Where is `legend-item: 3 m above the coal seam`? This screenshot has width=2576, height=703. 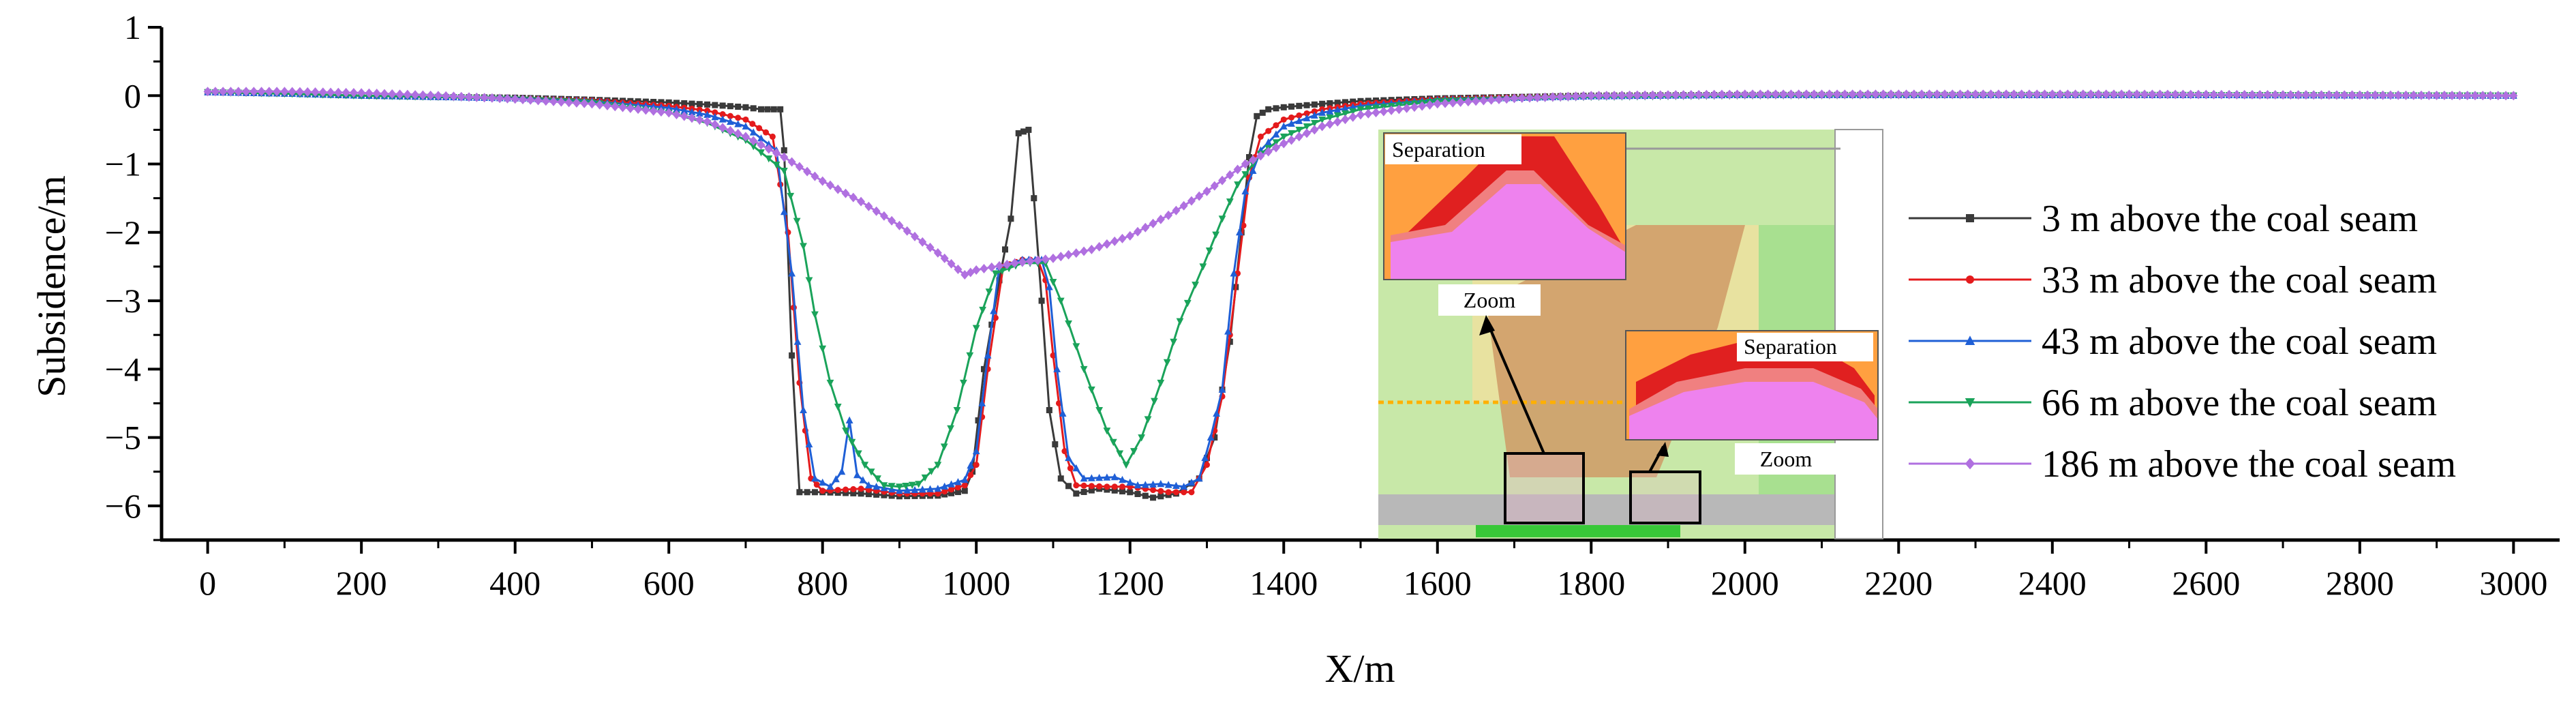 legend-item: 3 m above the coal seam is located at coordinates (2163, 219).